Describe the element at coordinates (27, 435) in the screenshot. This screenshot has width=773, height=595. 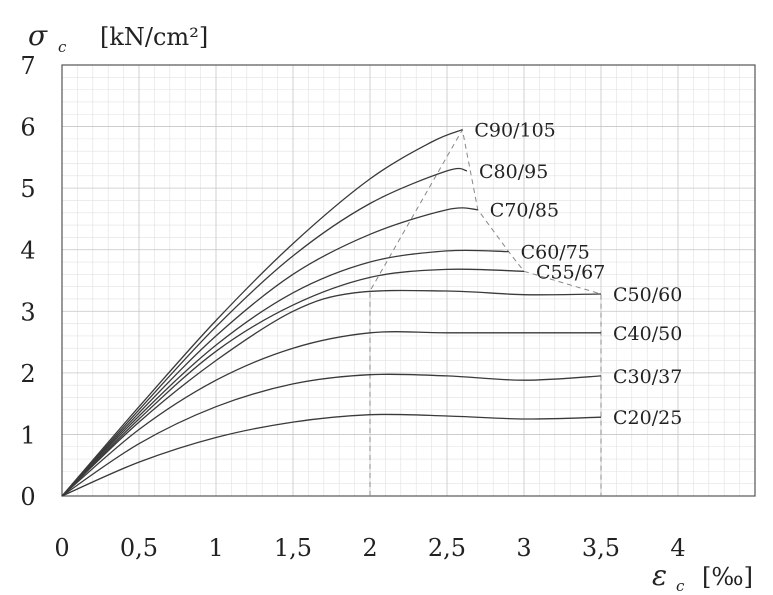
I see `y-tick-label: 1` at that location.